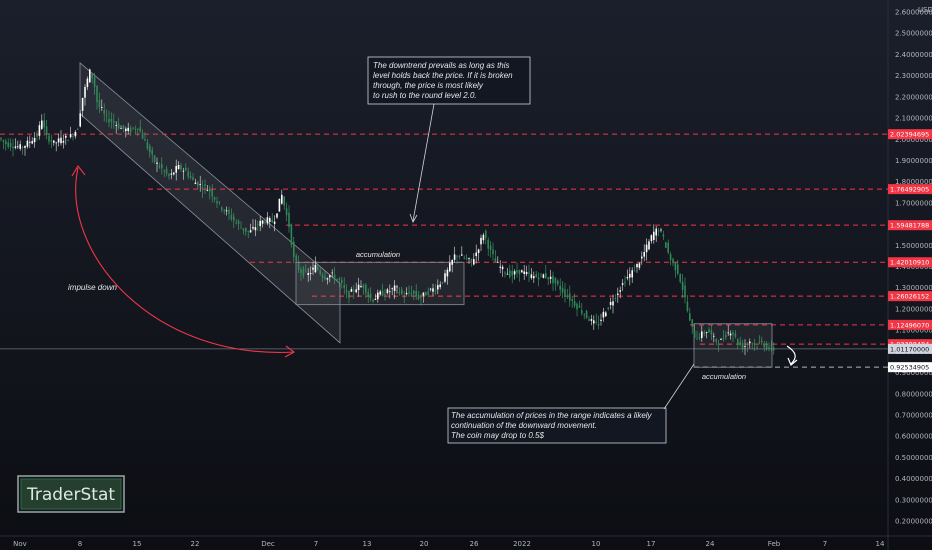 The height and width of the screenshot is (550, 932). What do you see at coordinates (710, 544) in the screenshot?
I see `x-tick-label: 24` at bounding box center [710, 544].